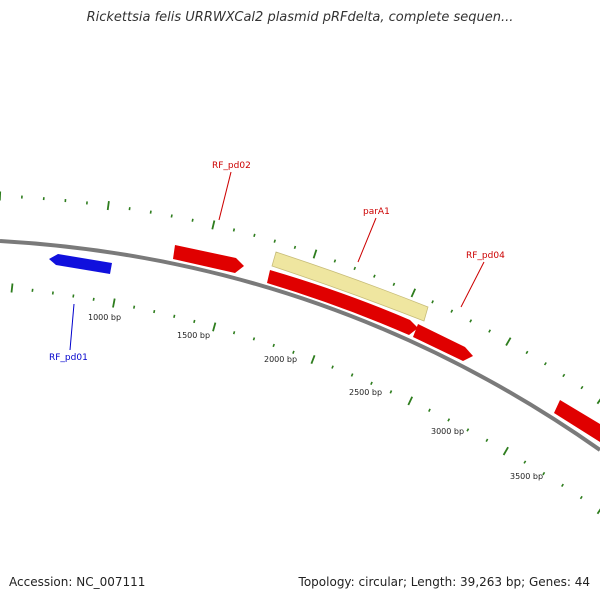  What do you see at coordinates (77, 582) in the screenshot?
I see `accession-text: Accession: NC_007111` at bounding box center [77, 582].